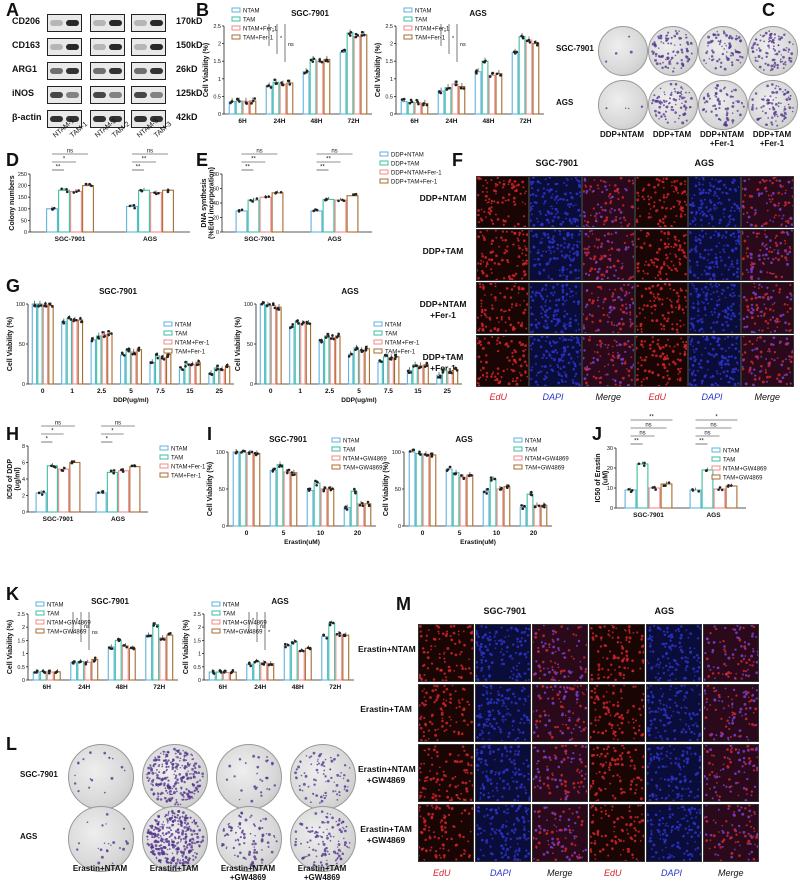  Describe the element at coordinates (294, 661) in the screenshot. I see `bar` at that location.